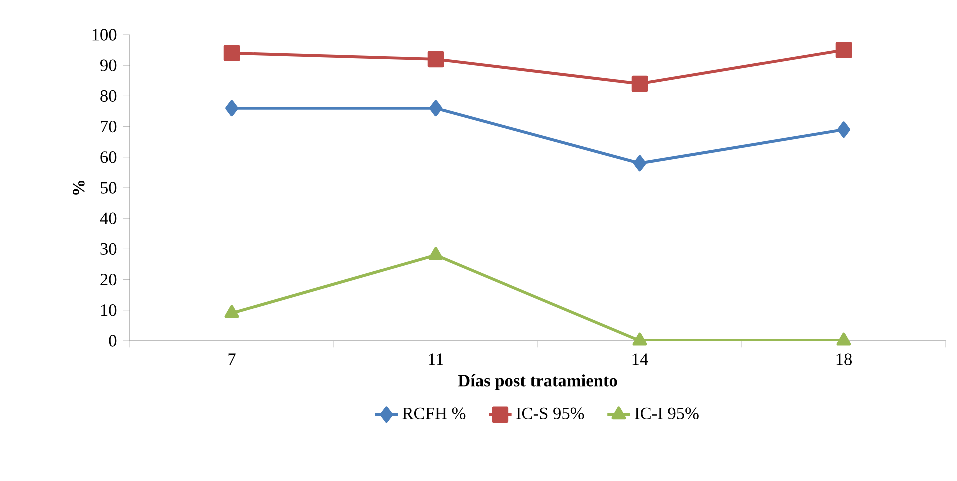  Describe the element at coordinates (109, 126) in the screenshot. I see `y-tick-label: 70` at that location.